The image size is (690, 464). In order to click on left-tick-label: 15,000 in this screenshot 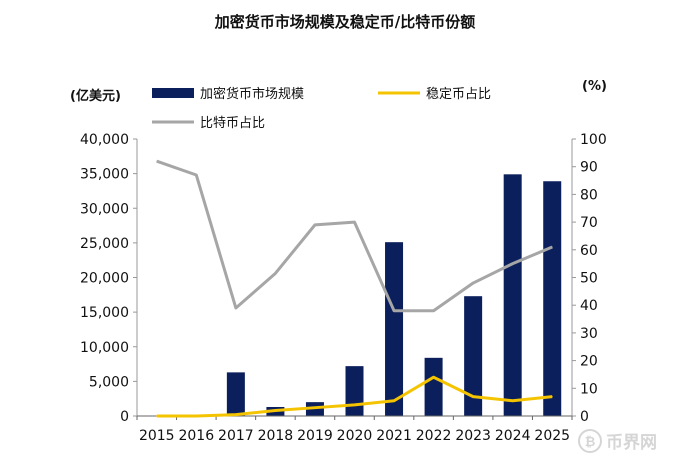, I will do `click(104, 313)`.